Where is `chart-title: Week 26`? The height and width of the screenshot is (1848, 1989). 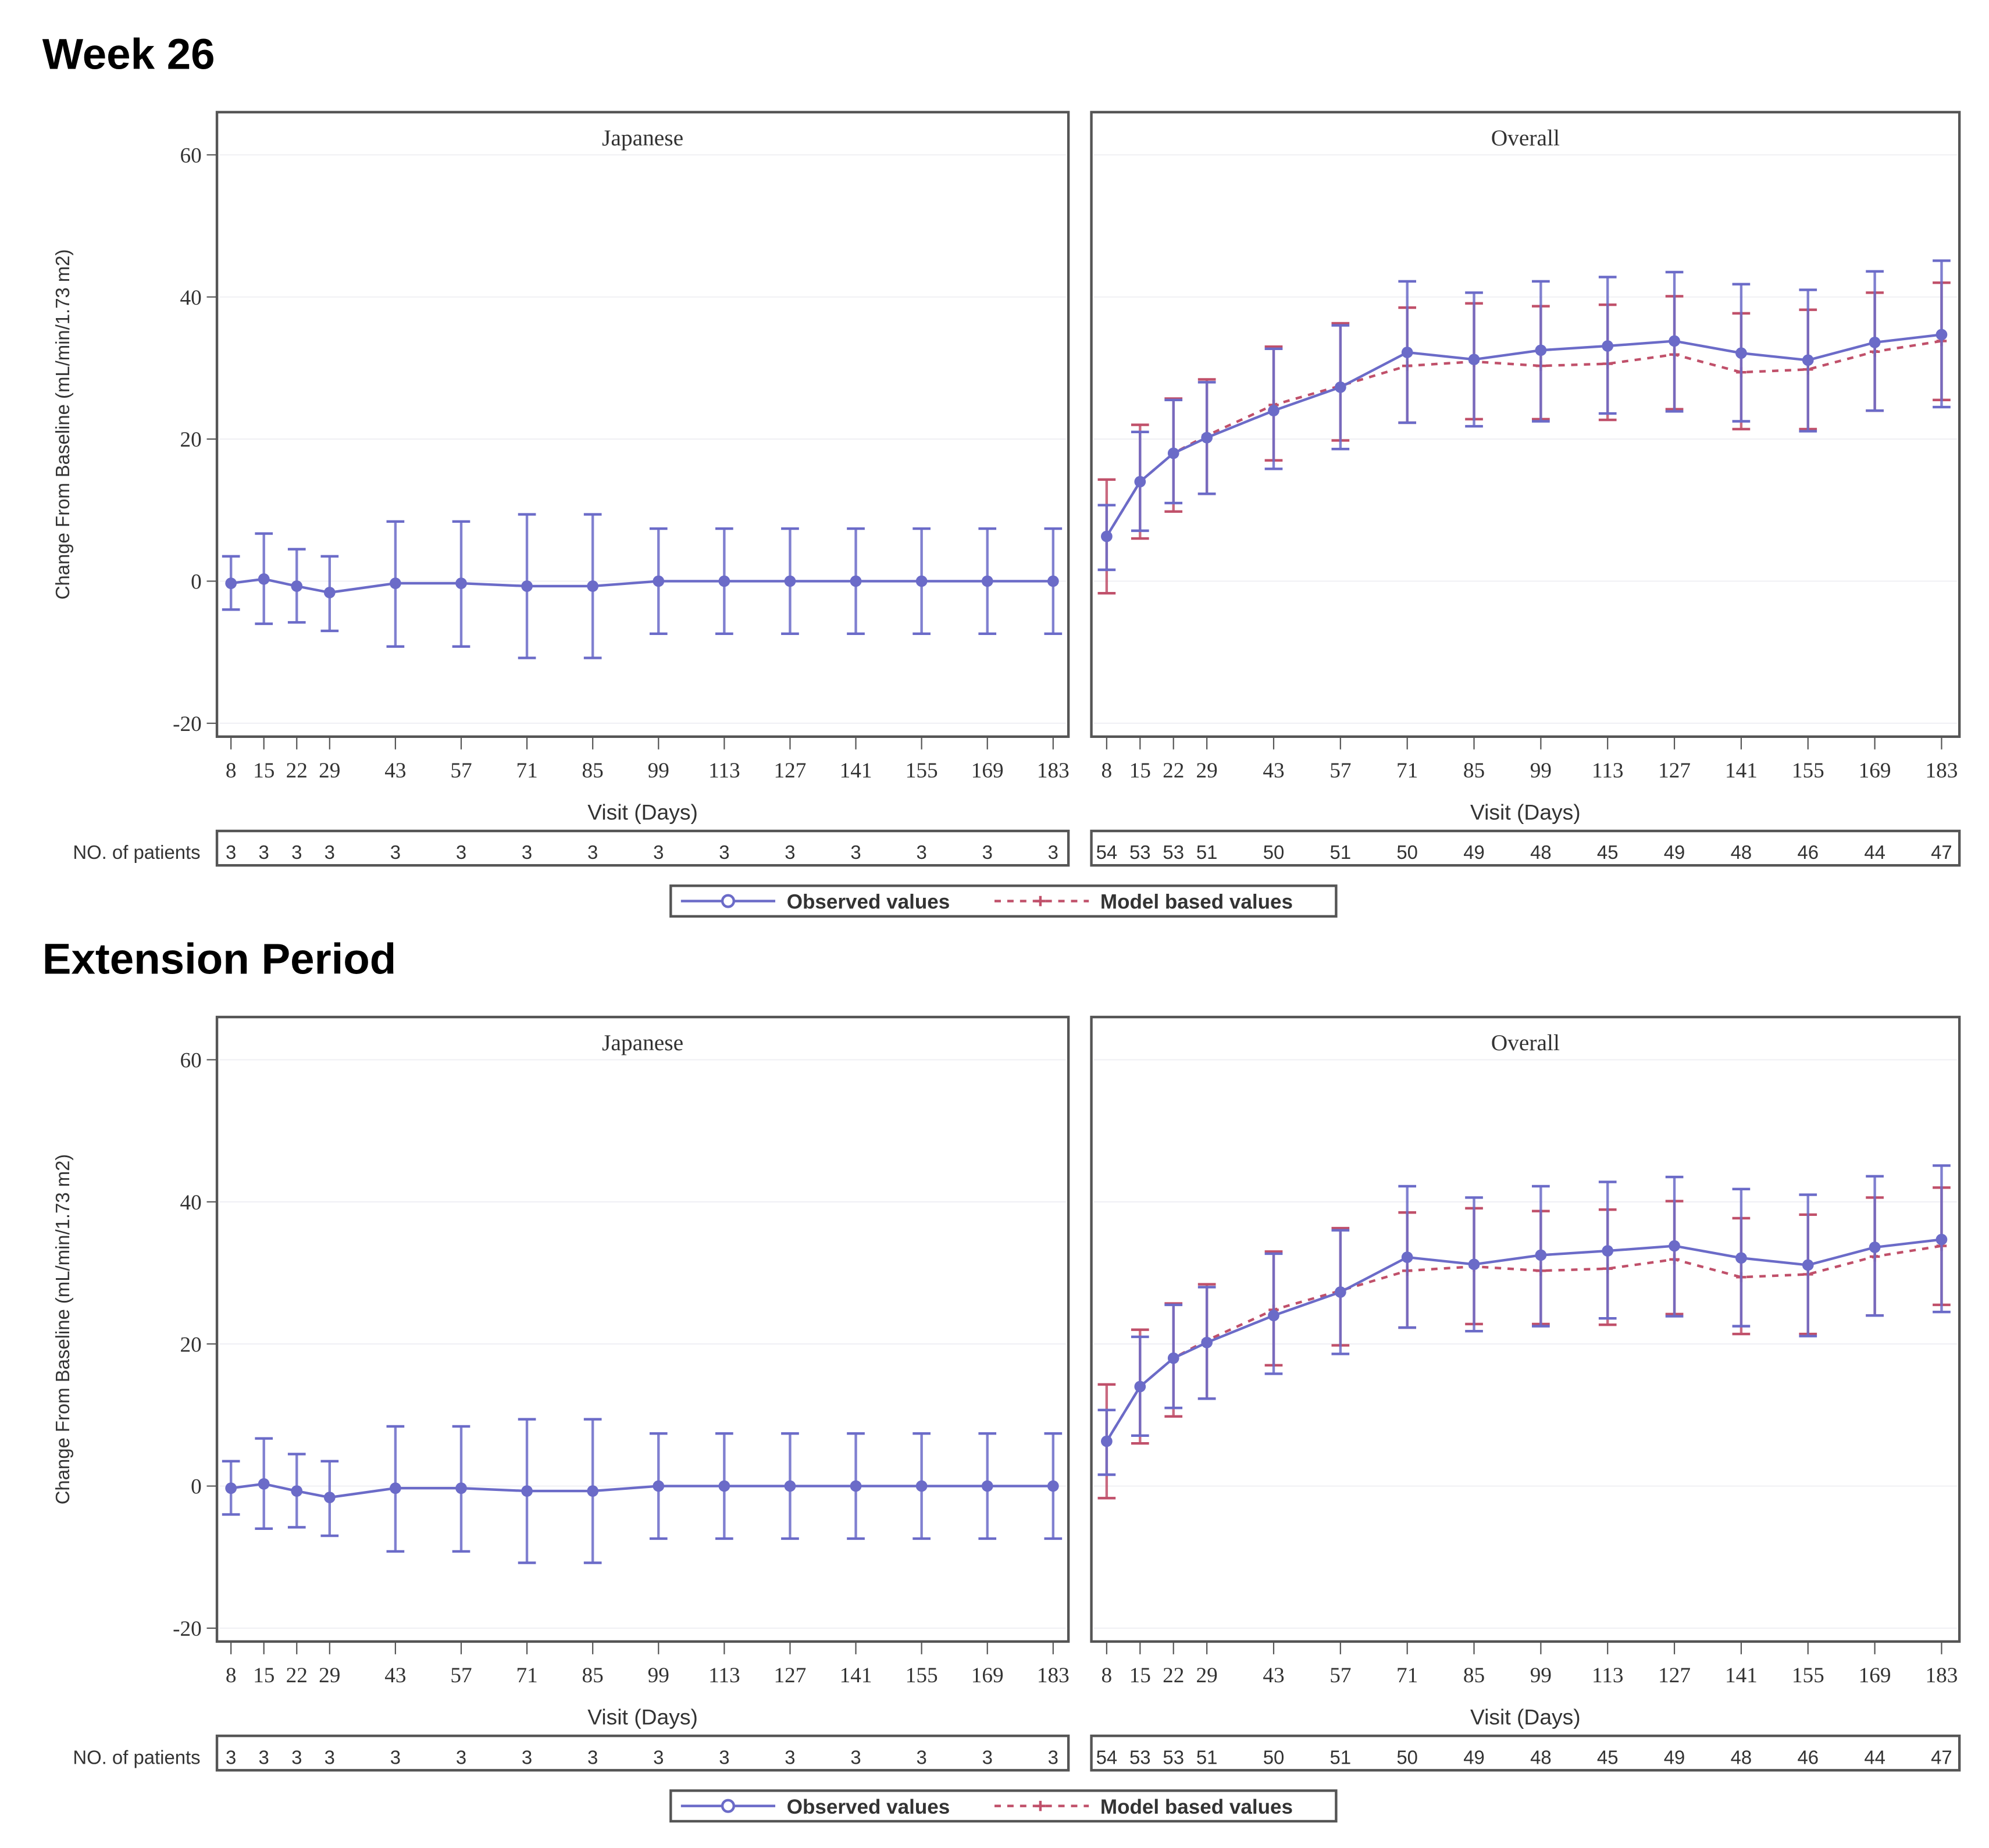
chart-title: Week 26 is located at coordinates (128, 54).